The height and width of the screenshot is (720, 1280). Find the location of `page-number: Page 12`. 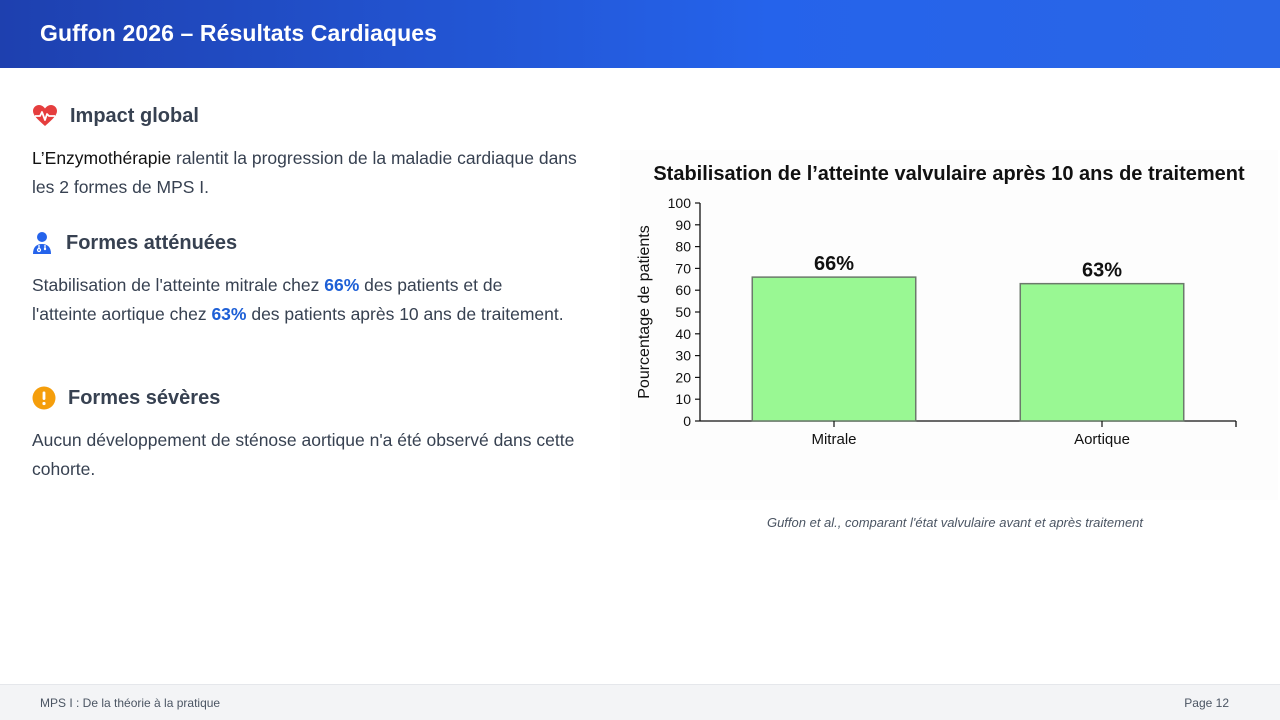

page-number: Page 12 is located at coordinates (1206, 703).